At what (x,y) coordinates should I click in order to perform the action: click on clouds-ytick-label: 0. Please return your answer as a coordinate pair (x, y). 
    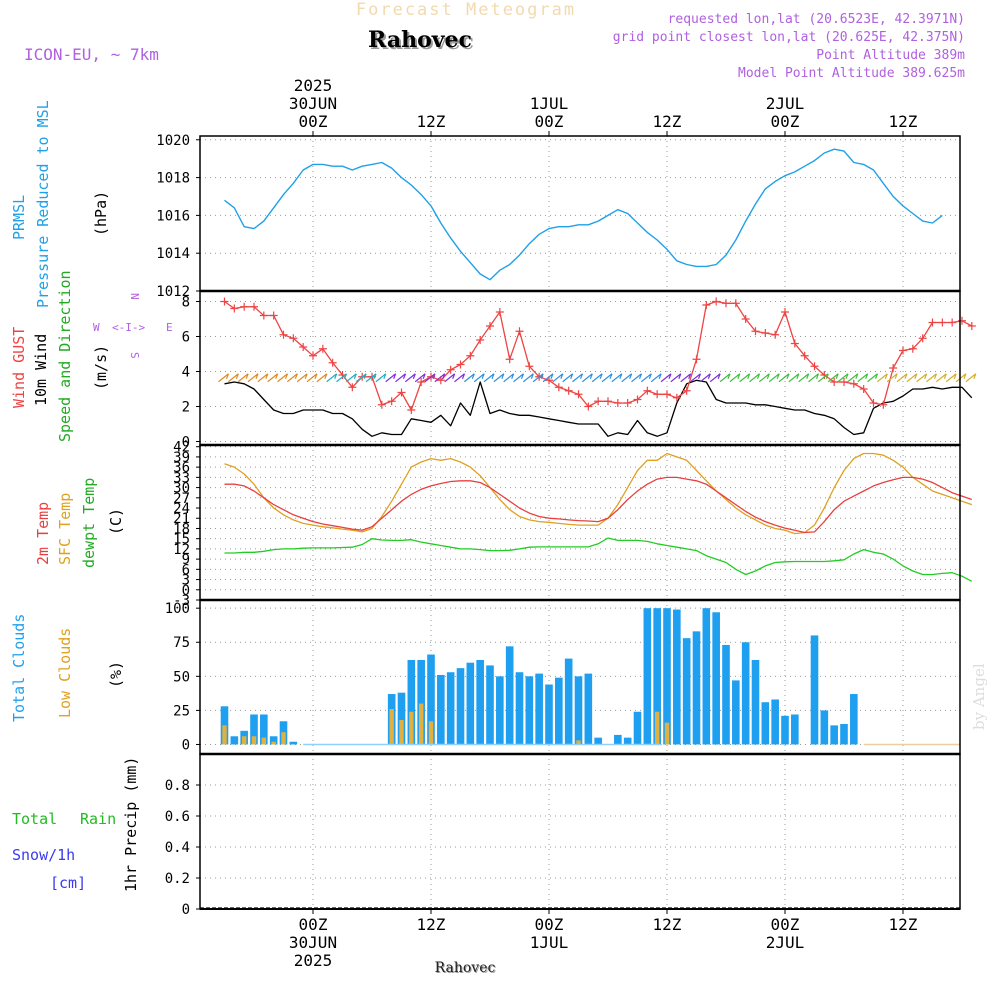
    Looking at the image, I should click on (186, 745).